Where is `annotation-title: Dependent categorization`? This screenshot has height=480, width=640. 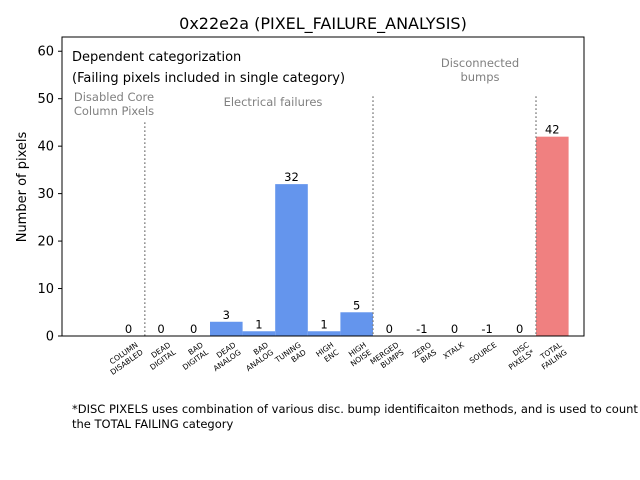
annotation-title: Dependent categorization is located at coordinates (156, 57).